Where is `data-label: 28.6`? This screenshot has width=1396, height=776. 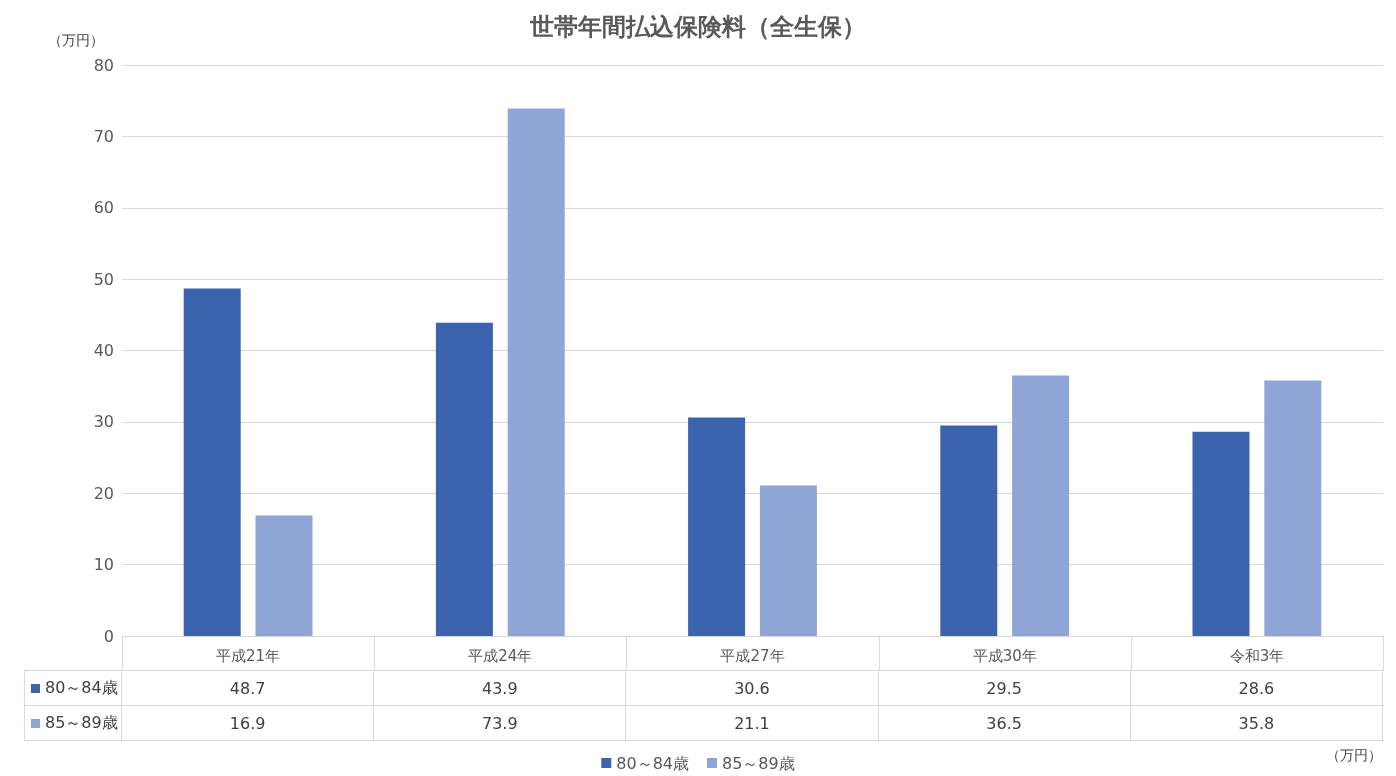
data-label: 28.6 is located at coordinates (1256, 688).